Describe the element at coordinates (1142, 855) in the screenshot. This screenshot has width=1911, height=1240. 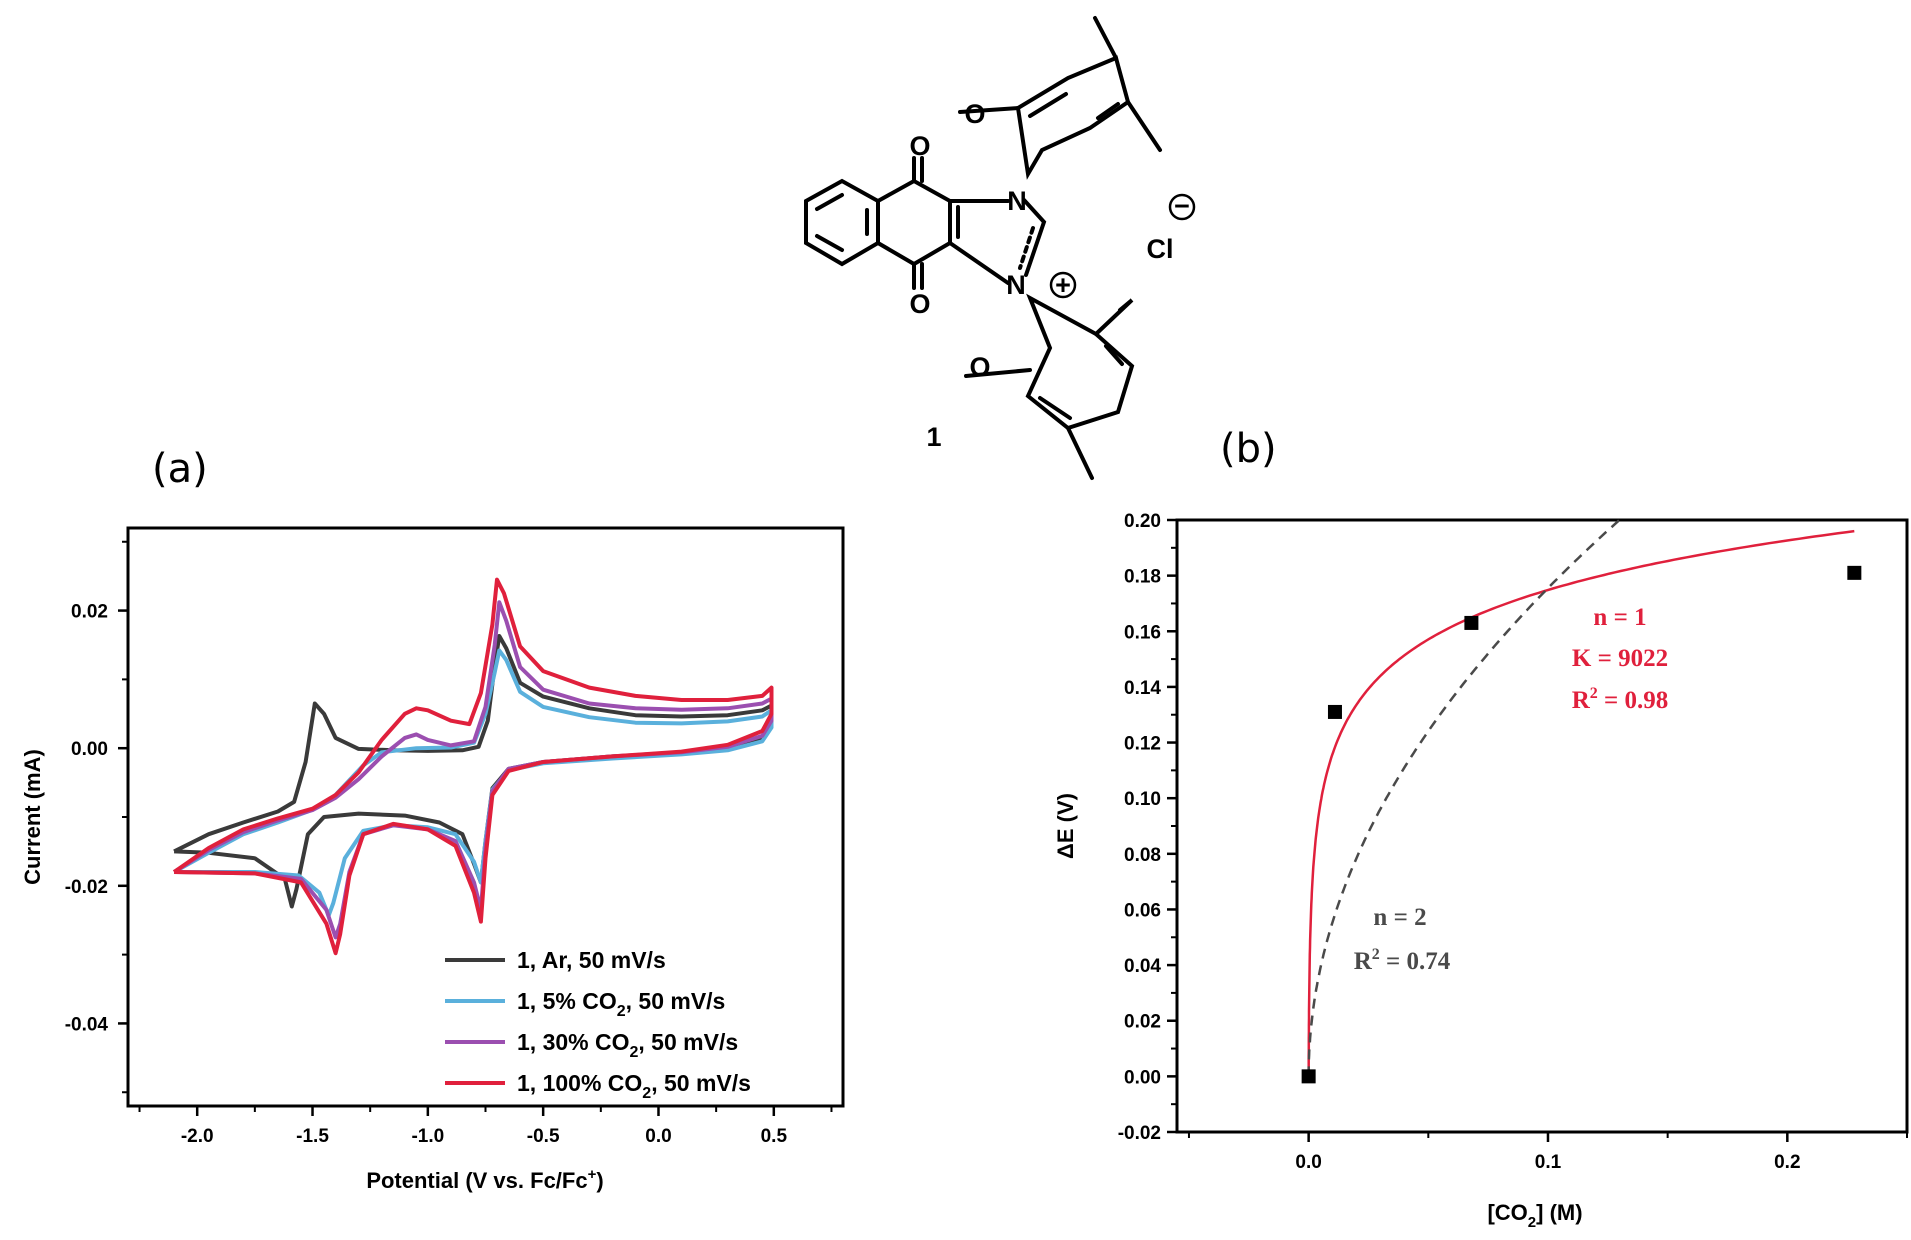
I see `y-tick-label: 0.08` at that location.